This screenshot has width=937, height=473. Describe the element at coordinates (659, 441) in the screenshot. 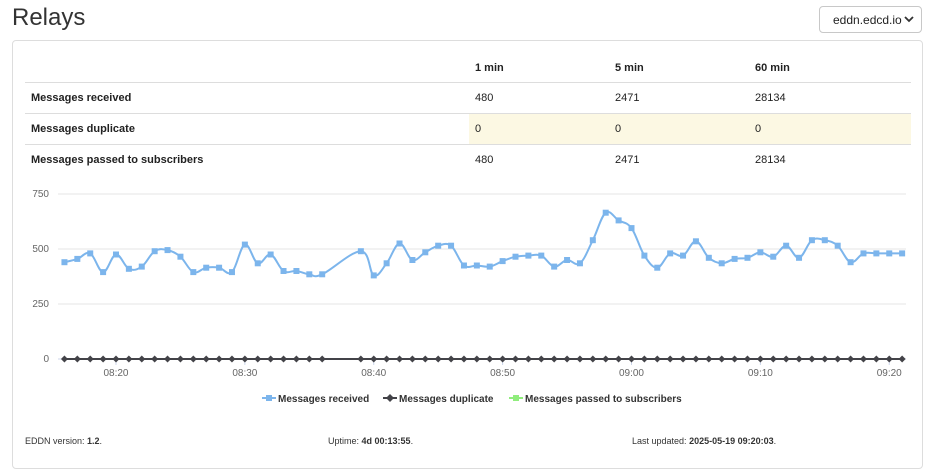

I see `footer-updated-label: Last updated:` at that location.